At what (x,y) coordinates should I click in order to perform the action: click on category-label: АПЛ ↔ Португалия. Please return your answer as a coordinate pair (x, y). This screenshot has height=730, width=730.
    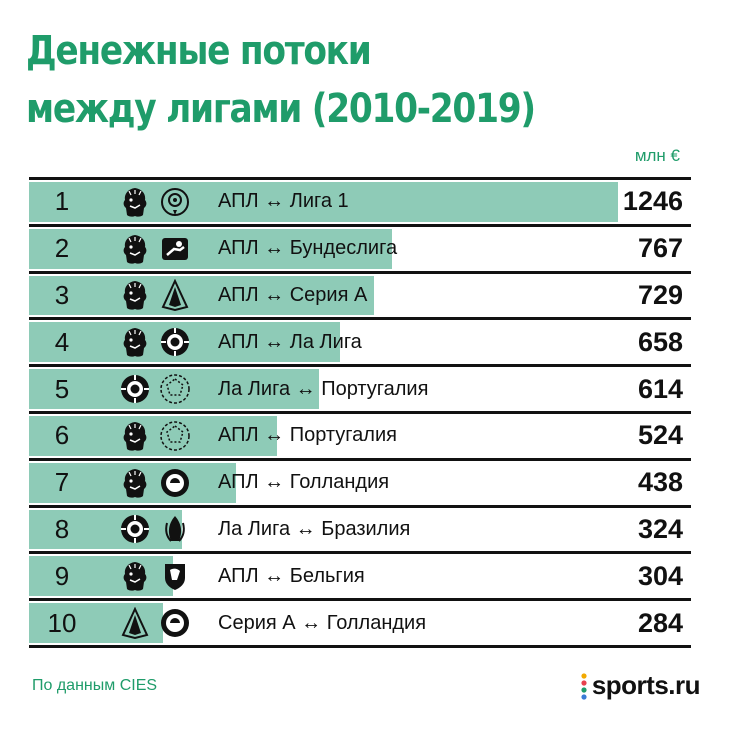
    Looking at the image, I should click on (307, 435).